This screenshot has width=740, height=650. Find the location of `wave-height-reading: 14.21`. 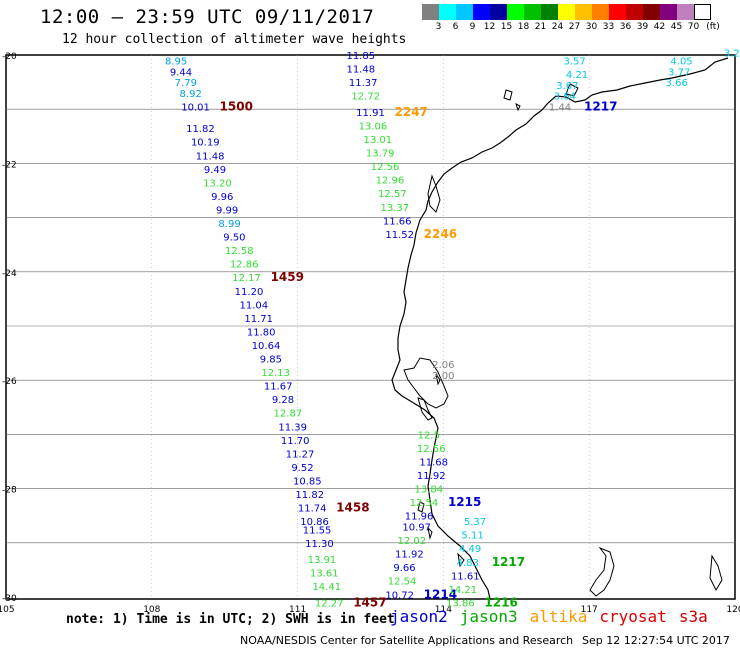

wave-height-reading: 14.21 is located at coordinates (463, 590).